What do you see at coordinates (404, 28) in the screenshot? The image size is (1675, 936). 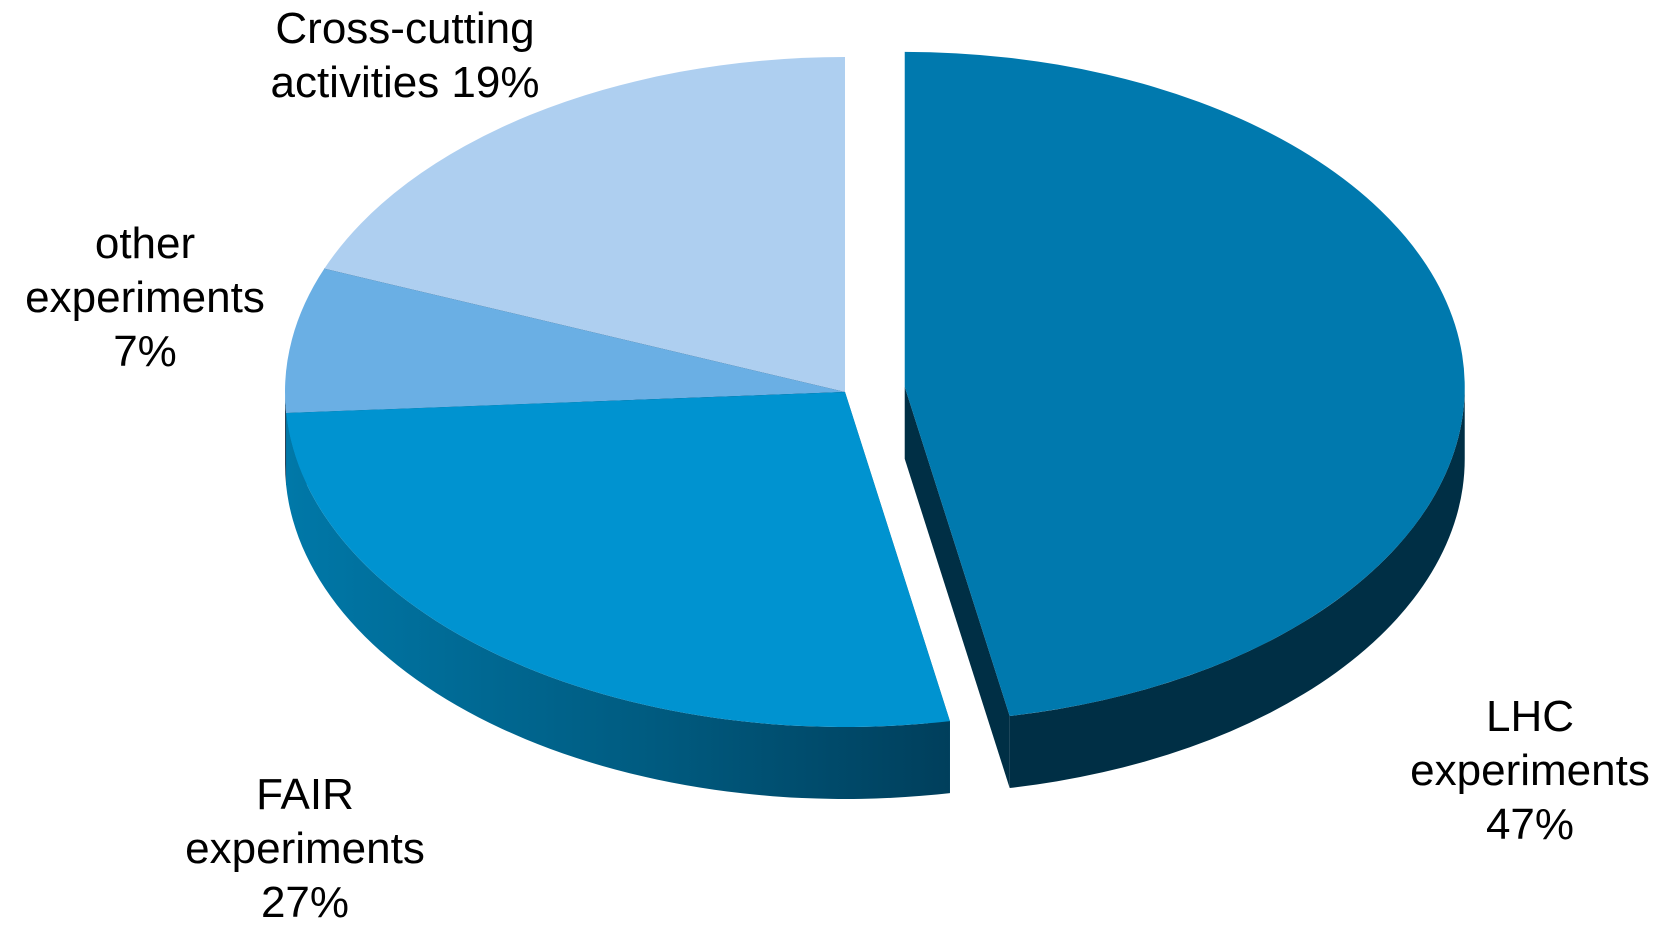 I see `label-line: Cross-cutting` at bounding box center [404, 28].